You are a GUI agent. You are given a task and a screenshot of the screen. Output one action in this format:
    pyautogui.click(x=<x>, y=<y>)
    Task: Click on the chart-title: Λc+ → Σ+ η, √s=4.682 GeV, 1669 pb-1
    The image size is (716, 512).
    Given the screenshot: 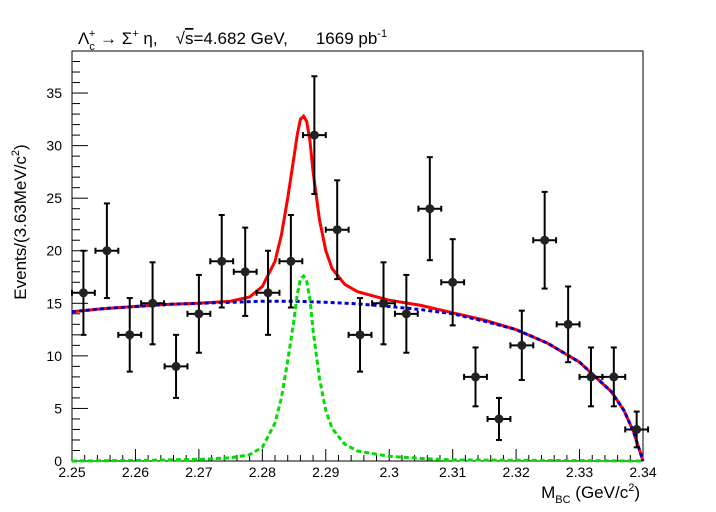 What is the action you would take?
    pyautogui.click(x=232, y=40)
    